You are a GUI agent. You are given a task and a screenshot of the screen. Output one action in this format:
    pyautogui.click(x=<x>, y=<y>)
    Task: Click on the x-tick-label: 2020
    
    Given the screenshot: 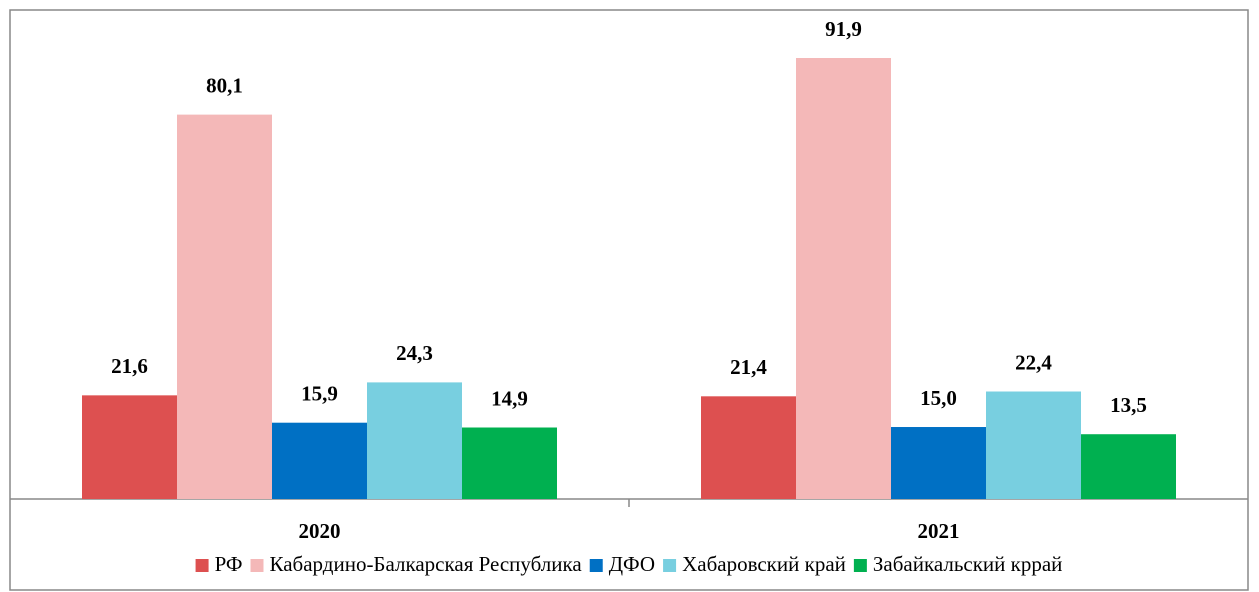 What is the action you would take?
    pyautogui.click(x=320, y=531)
    